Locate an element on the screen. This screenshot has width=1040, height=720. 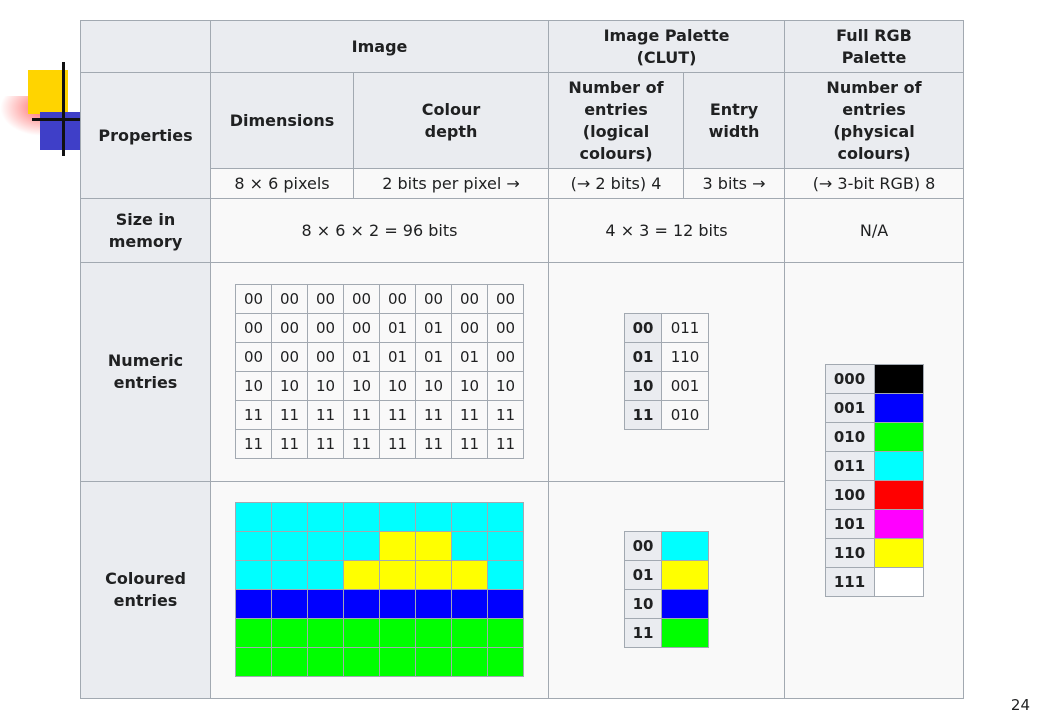
clut-colour-index: 01 is located at coordinates (643, 575).